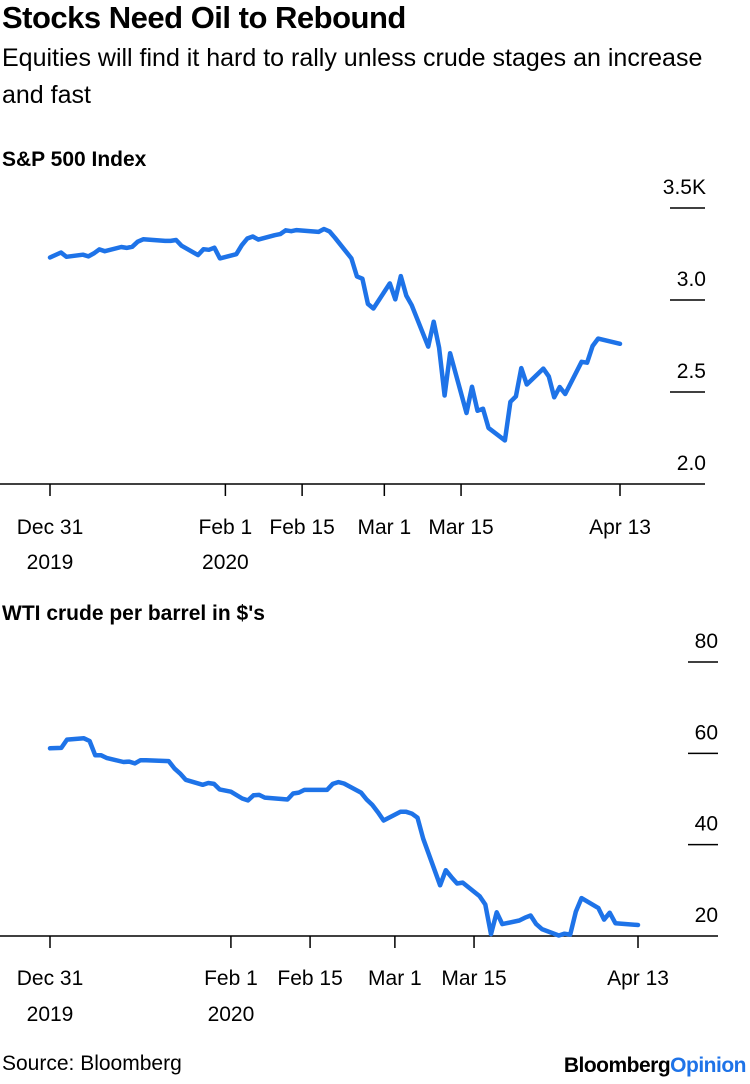 The image size is (750, 1084). Describe the element at coordinates (691, 279) in the screenshot. I see `y-tick-label: 3.0` at that location.